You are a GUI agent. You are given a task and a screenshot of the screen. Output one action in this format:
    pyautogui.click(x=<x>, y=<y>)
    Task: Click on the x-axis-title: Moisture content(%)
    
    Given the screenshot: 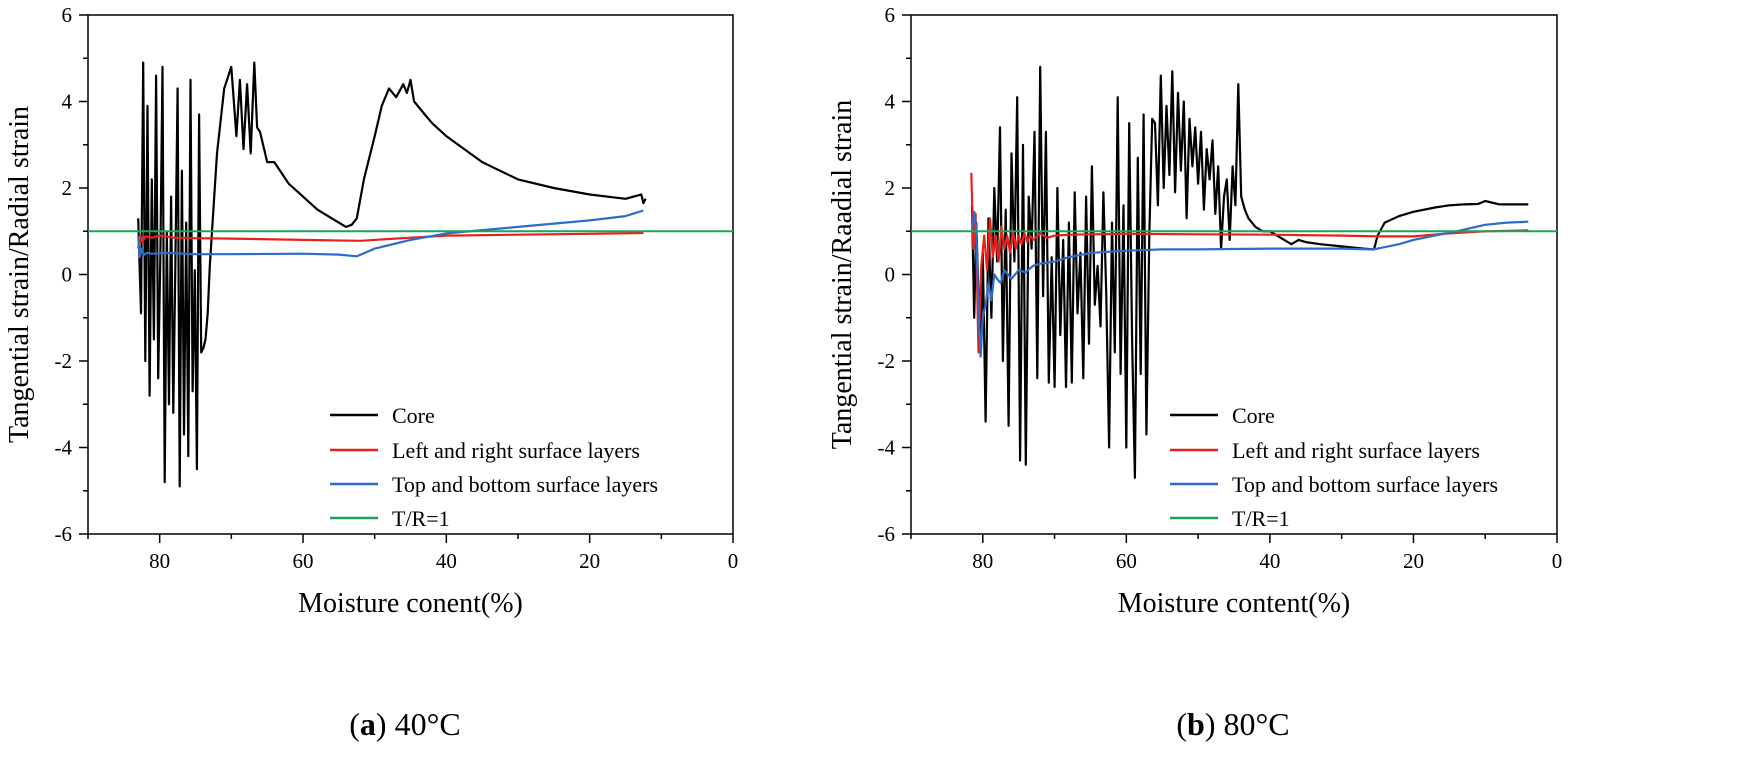 What is the action you would take?
    pyautogui.click(x=1234, y=603)
    